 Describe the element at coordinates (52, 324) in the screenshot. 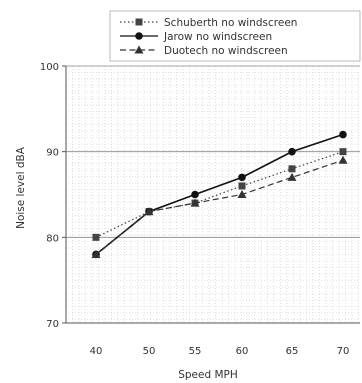

I see `y-tick-label: 70` at that location.